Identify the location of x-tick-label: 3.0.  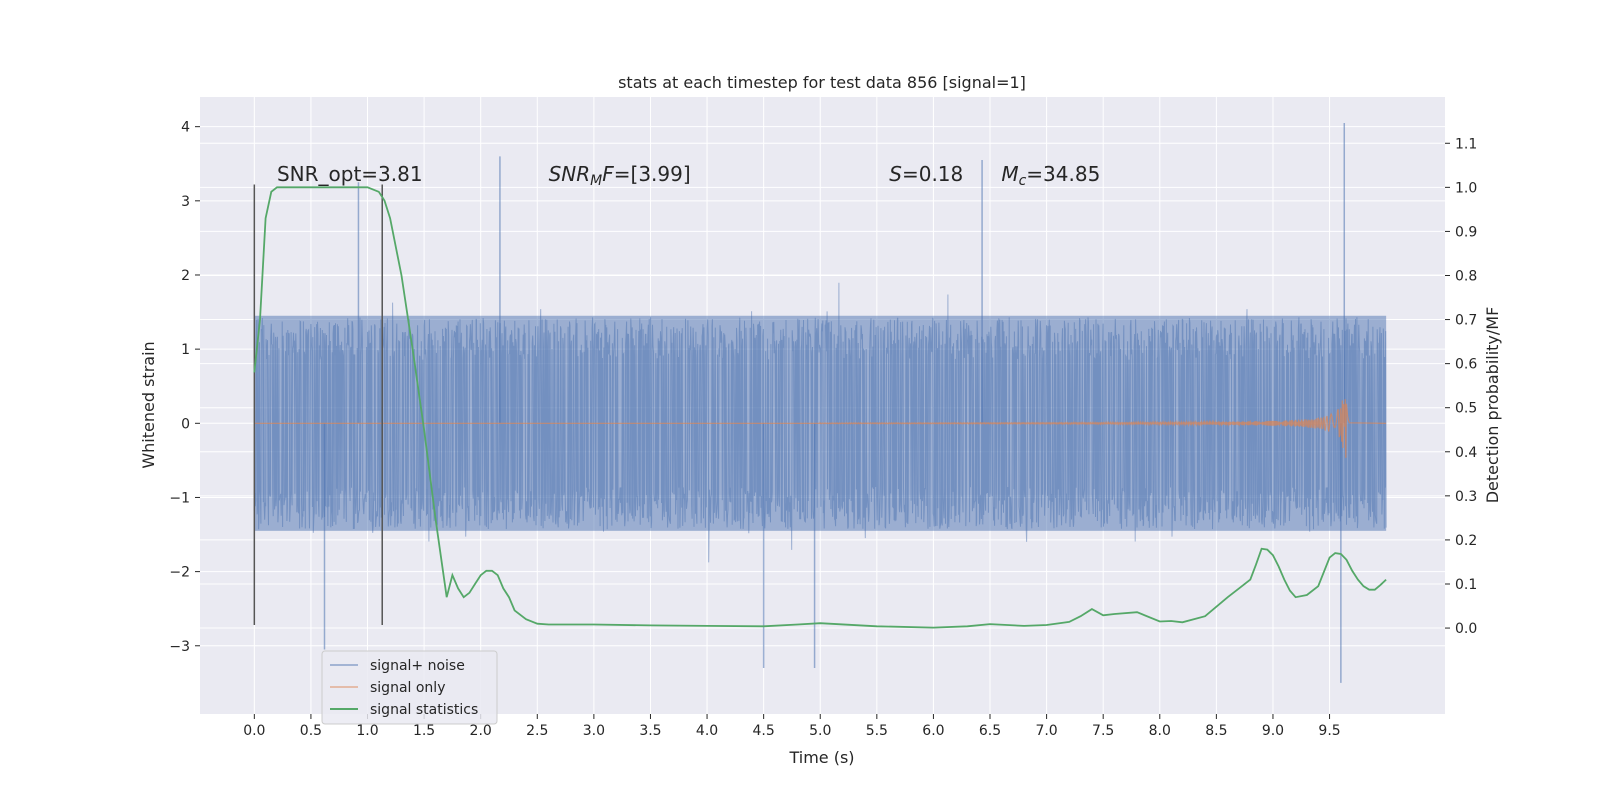
(594, 731).